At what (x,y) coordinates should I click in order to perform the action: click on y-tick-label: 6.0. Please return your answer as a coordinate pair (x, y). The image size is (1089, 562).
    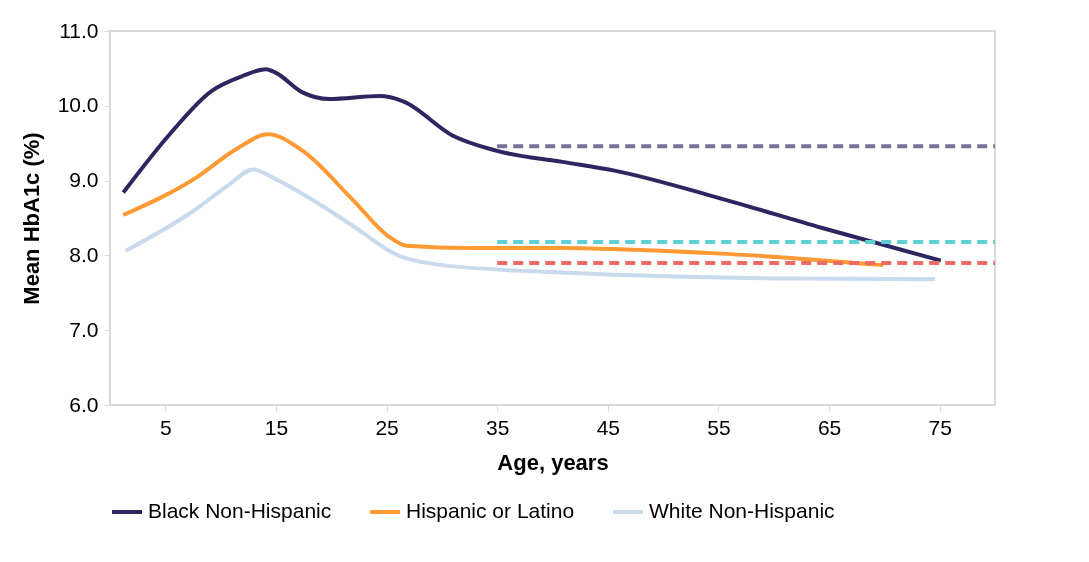
    Looking at the image, I should click on (84, 404).